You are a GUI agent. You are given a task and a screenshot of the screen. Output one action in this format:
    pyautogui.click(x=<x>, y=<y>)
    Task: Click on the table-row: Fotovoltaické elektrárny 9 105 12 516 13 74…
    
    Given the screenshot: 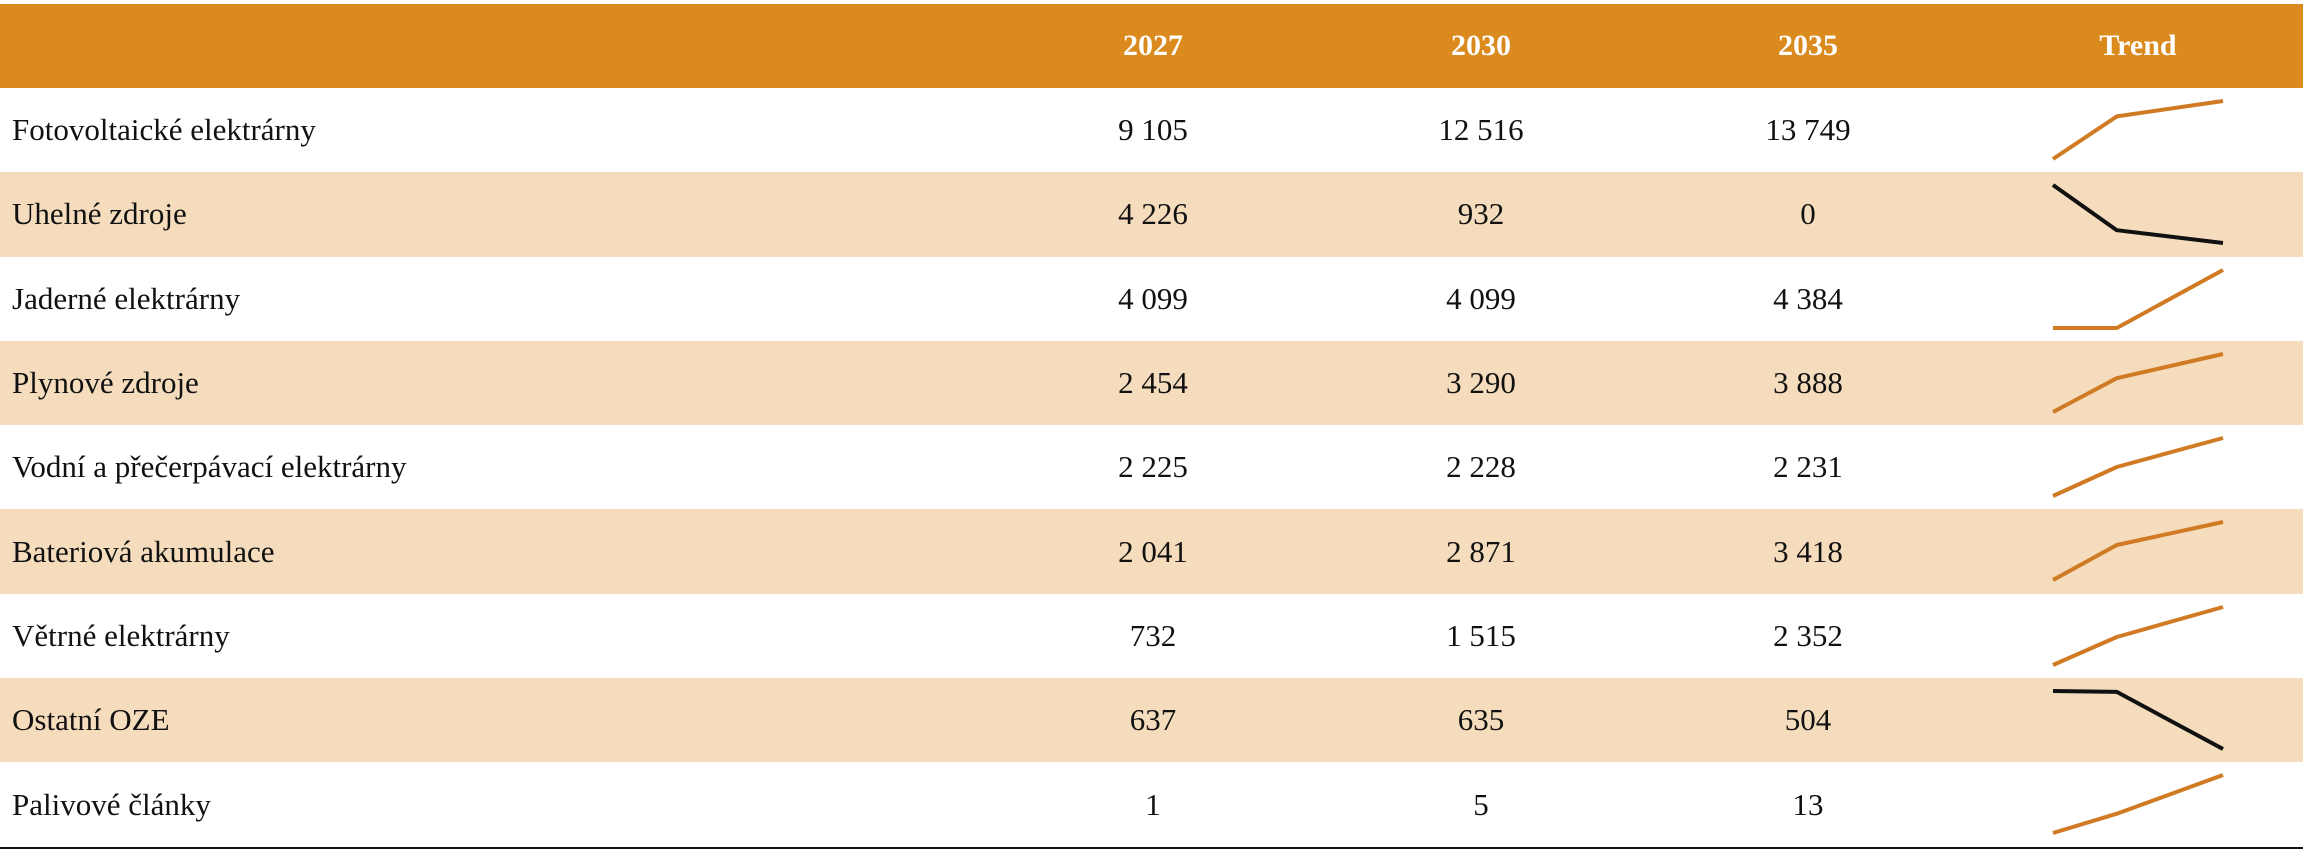 What is the action you would take?
    pyautogui.click(x=1151, y=130)
    